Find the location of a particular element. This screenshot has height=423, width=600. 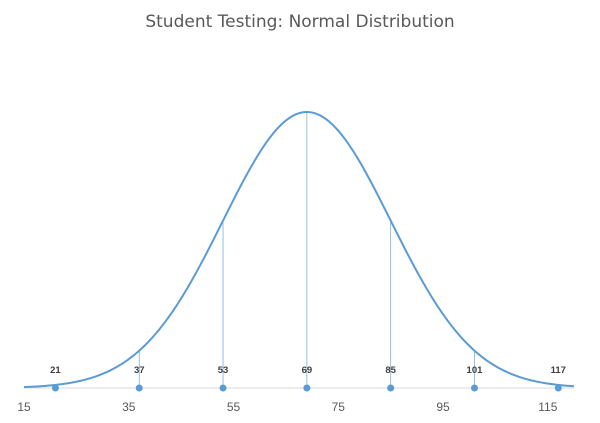

x-tick-label-35: 35 is located at coordinates (129, 407).